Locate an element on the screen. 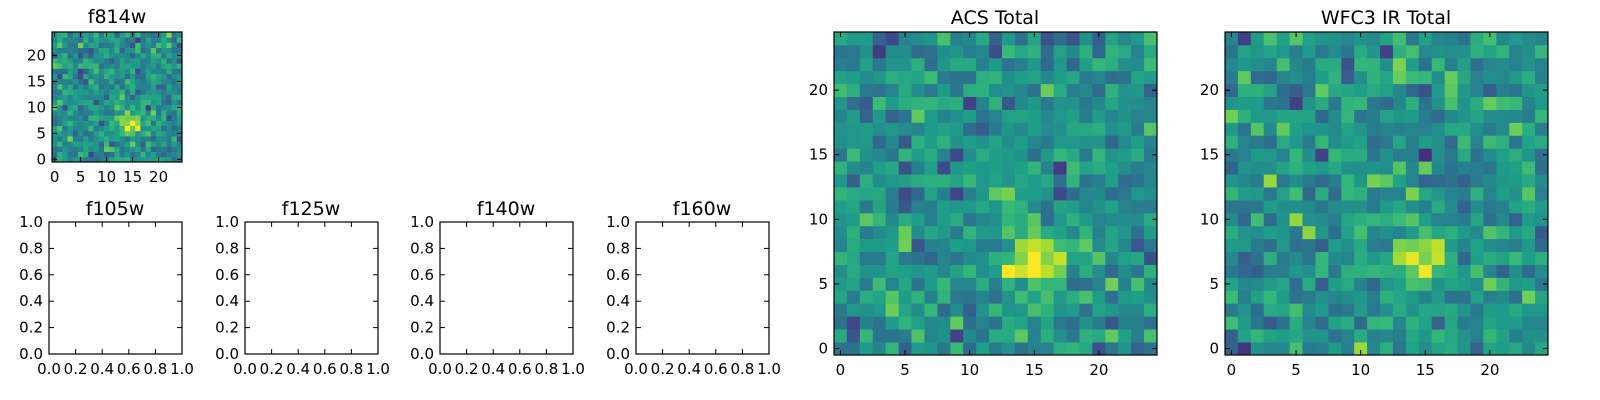 The width and height of the screenshot is (1600, 400). axis-ticks-f160w: 0.0 0.2 0.4 0.6 0.8 1.00.00.20.40.60.81.0 is located at coordinates (693, 295).